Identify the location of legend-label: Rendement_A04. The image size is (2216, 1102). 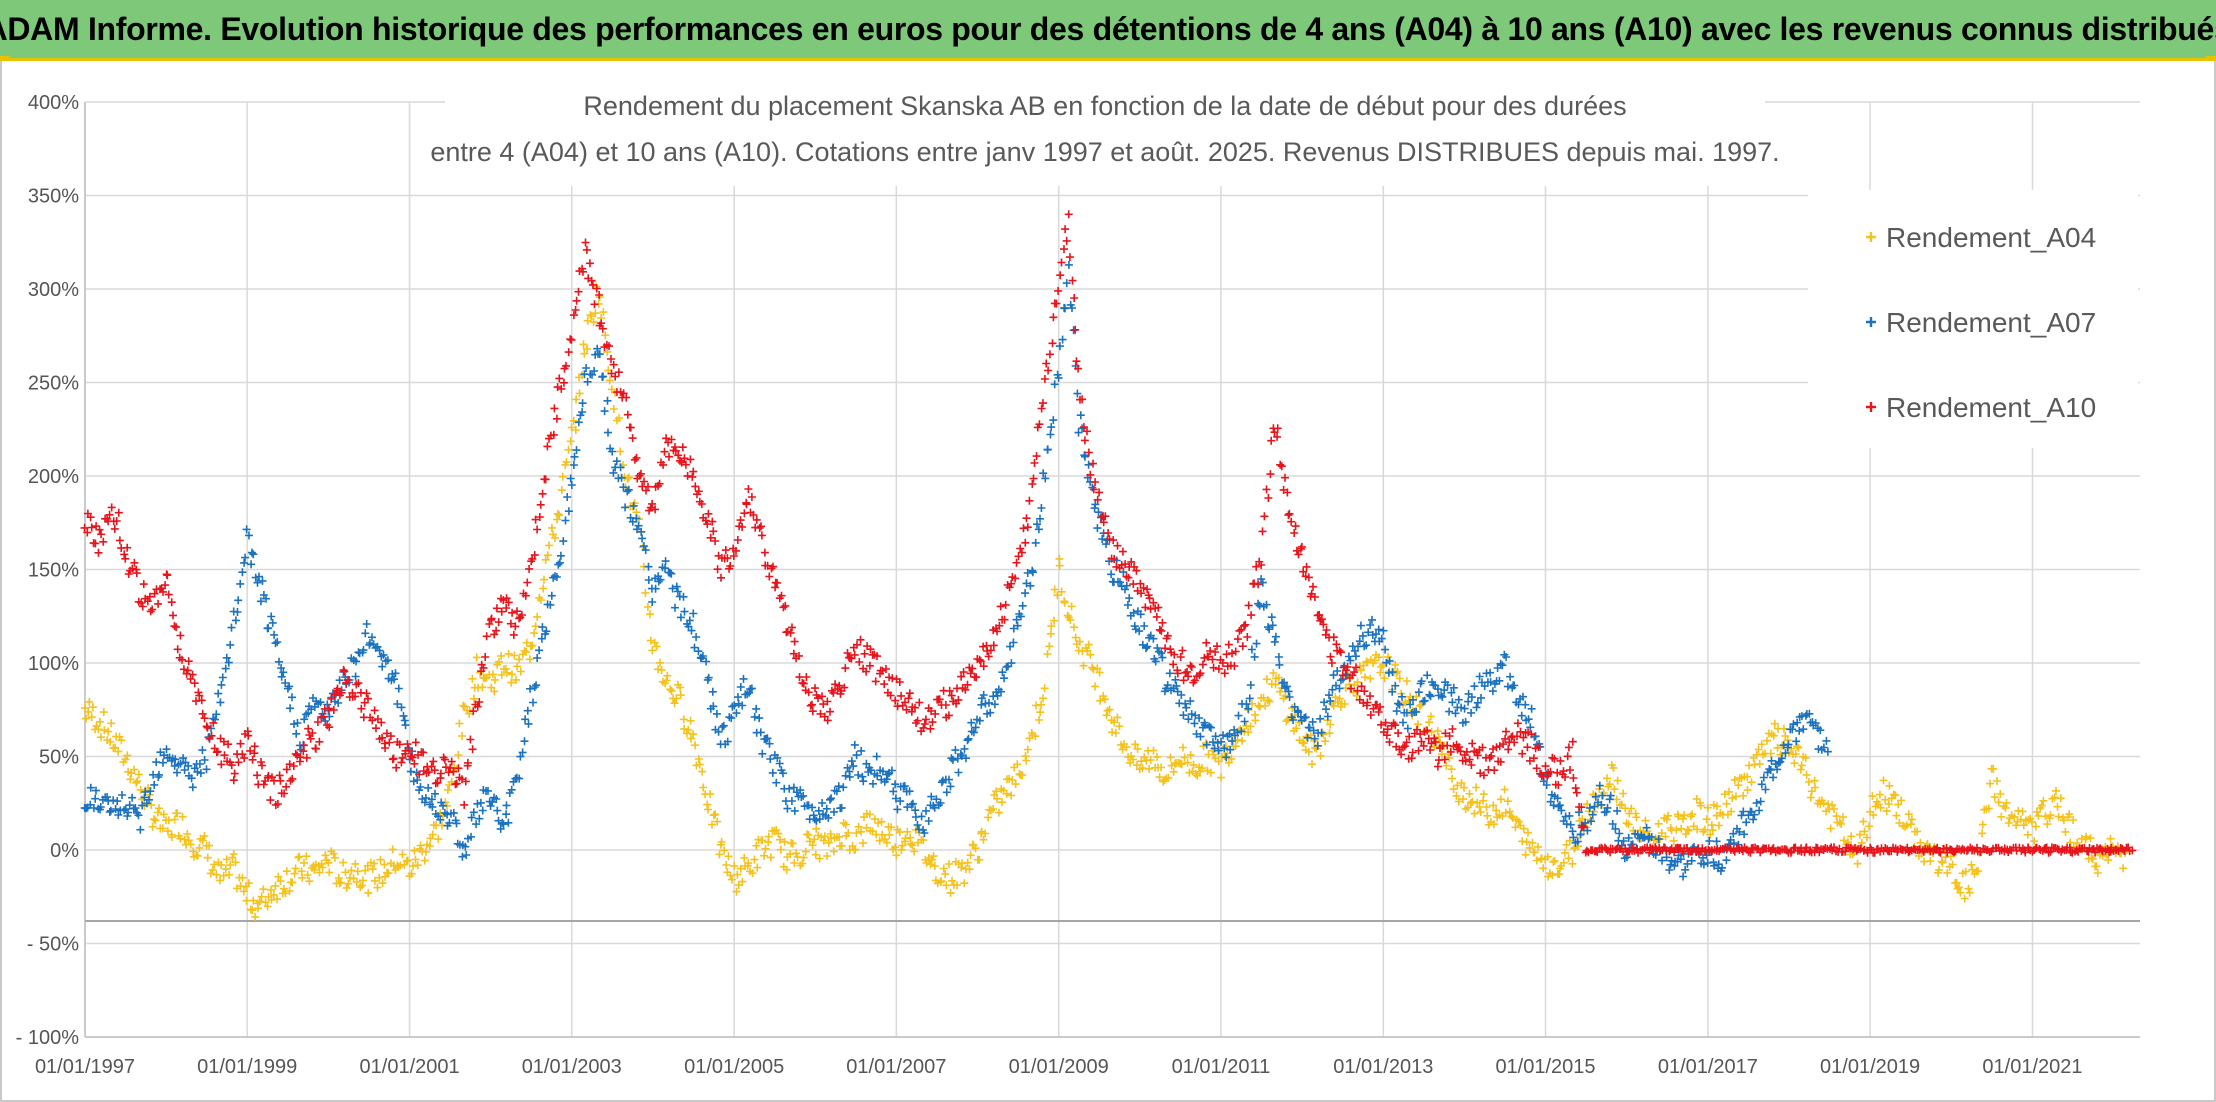
(1991, 237).